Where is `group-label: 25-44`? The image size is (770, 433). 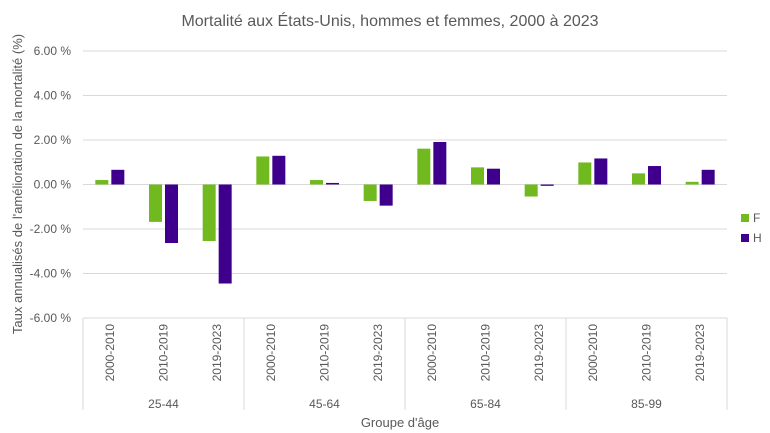
group-label: 25-44 is located at coordinates (163, 404).